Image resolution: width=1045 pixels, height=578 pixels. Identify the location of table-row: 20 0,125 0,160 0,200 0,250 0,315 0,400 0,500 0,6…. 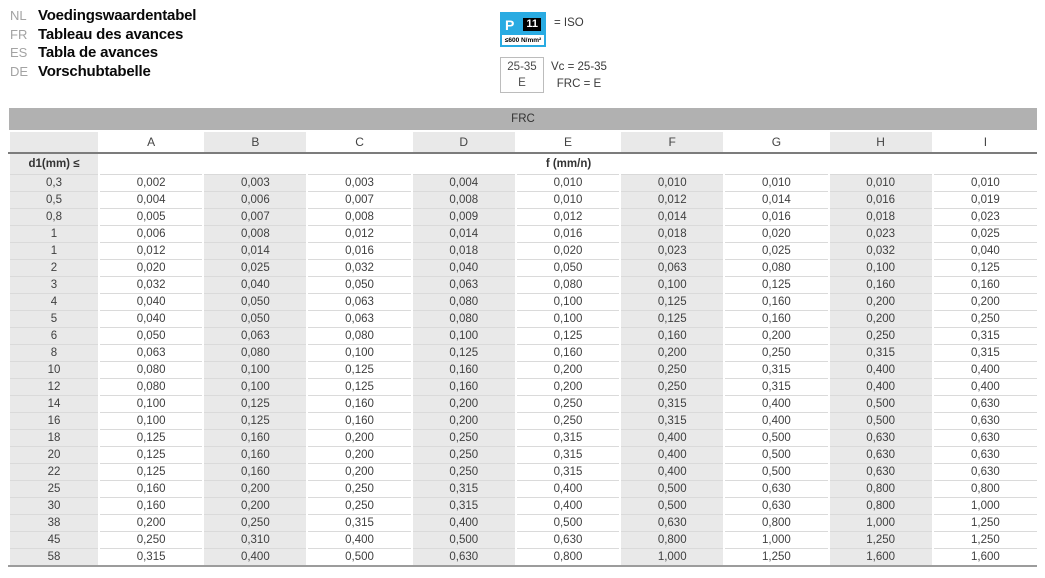
(522, 455).